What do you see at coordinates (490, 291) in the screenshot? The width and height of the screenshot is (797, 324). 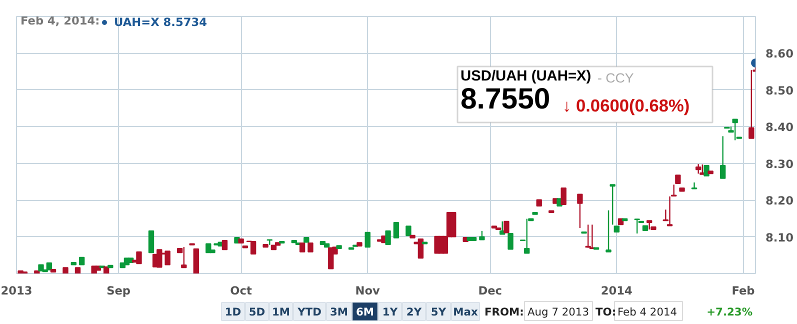 I see `x-tick-label: Dec` at bounding box center [490, 291].